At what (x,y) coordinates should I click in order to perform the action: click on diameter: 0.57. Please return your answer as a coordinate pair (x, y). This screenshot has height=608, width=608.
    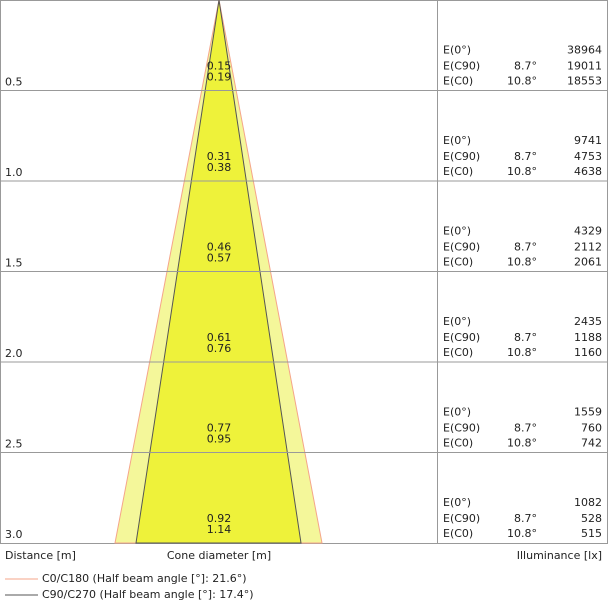
    Looking at the image, I should click on (219, 258).